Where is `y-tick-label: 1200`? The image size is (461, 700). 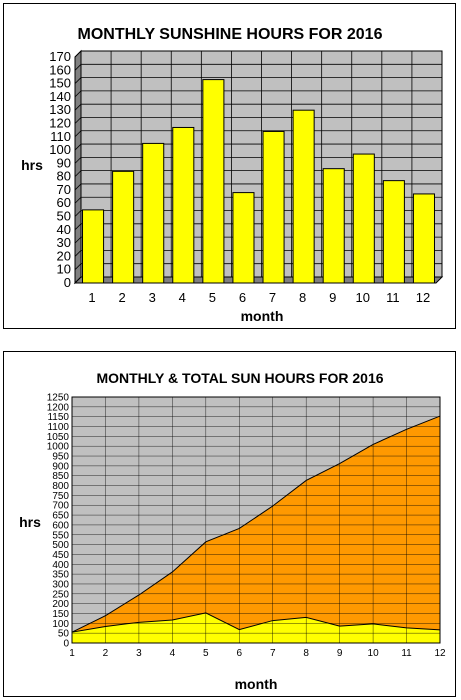 y-tick-label: 1200 is located at coordinates (58, 407).